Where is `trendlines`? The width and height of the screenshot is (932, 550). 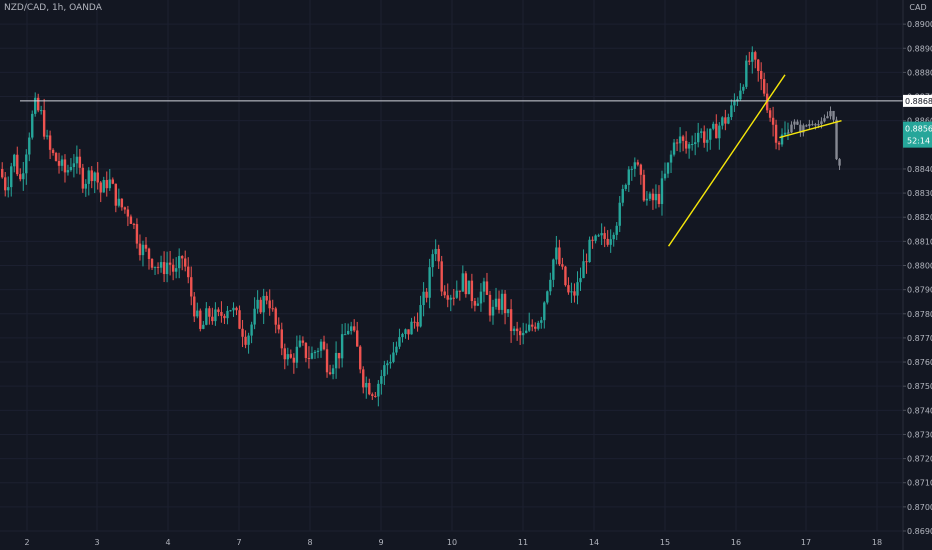 trendlines is located at coordinates (754, 160).